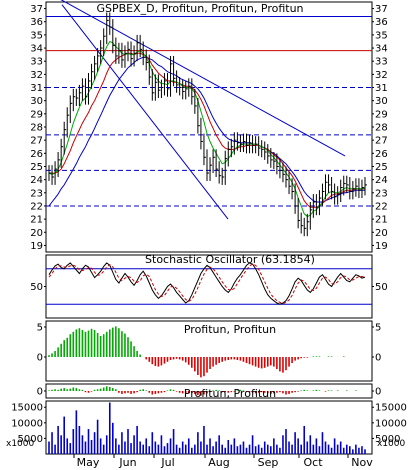 The image size is (417, 470). Describe the element at coordinates (381, 246) in the screenshot. I see `price-tick-right-19: 19` at that location.